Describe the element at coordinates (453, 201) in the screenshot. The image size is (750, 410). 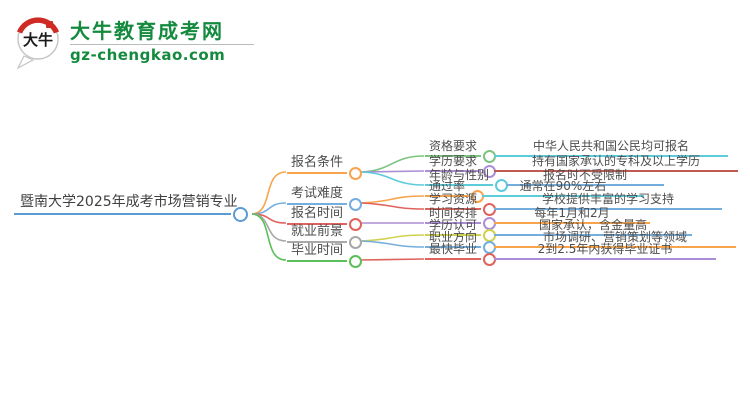
I see `sub-label: 学习资源` at that location.